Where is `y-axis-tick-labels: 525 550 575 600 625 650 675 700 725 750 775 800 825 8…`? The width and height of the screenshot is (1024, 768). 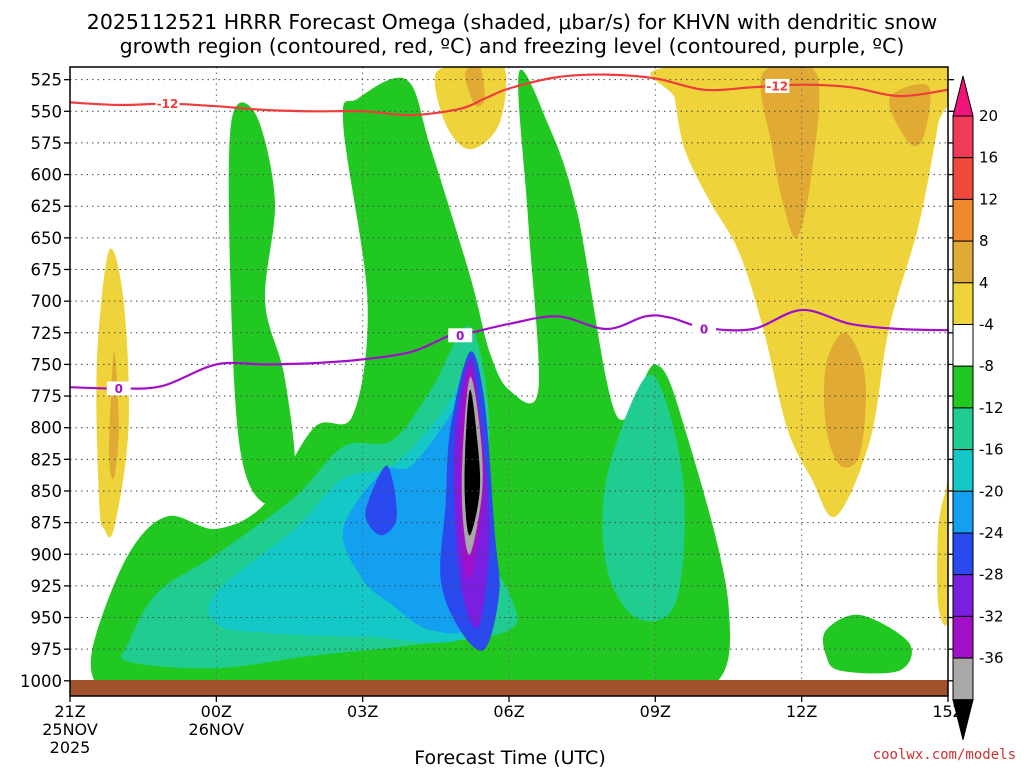
y-axis-tick-labels: 525 550 575 600 625 650 675 700 725 750 775 800 825 8… is located at coordinates (41, 381).